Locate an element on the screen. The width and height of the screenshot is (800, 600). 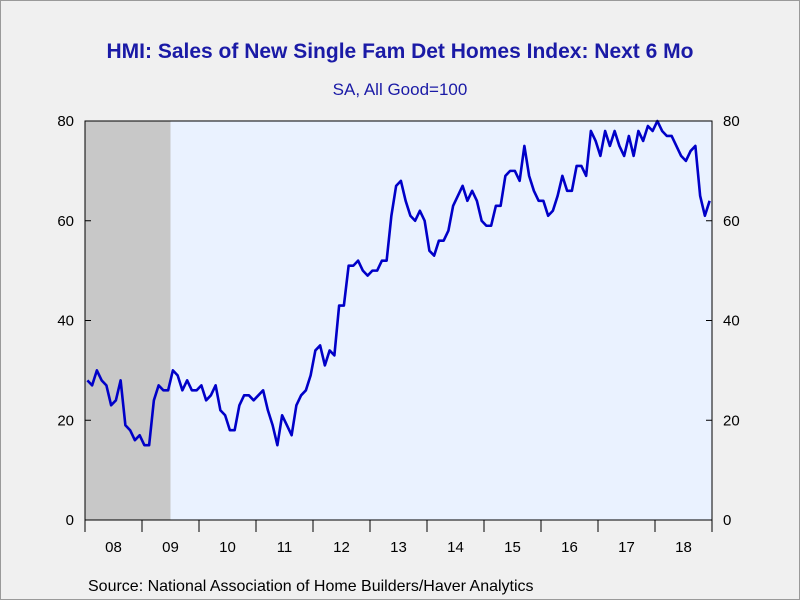
x-tick-label: 14 is located at coordinates (455, 547).